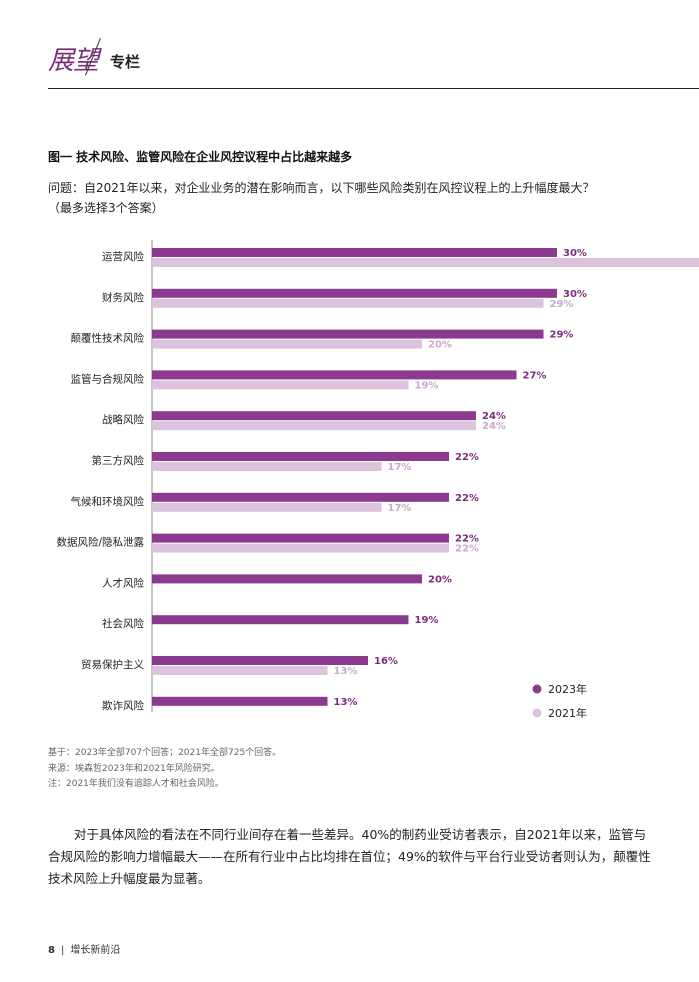 The width and height of the screenshot is (699, 982). I want to click on brand-logo: 展望, so click(73, 61).